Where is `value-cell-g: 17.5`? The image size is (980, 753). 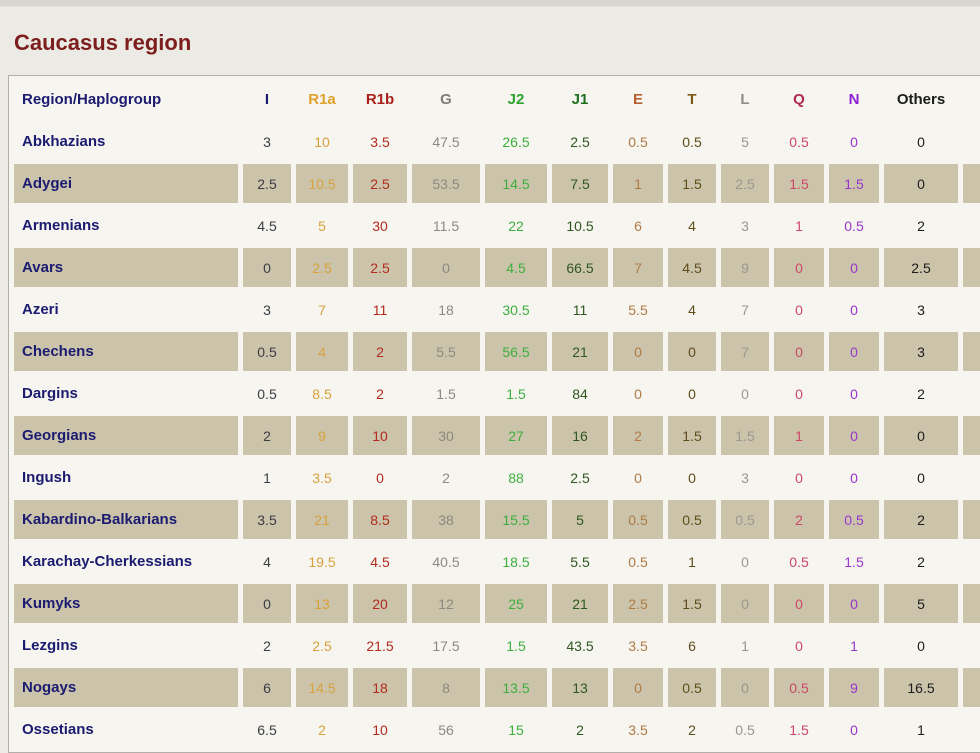 value-cell-g: 17.5 is located at coordinates (446, 645).